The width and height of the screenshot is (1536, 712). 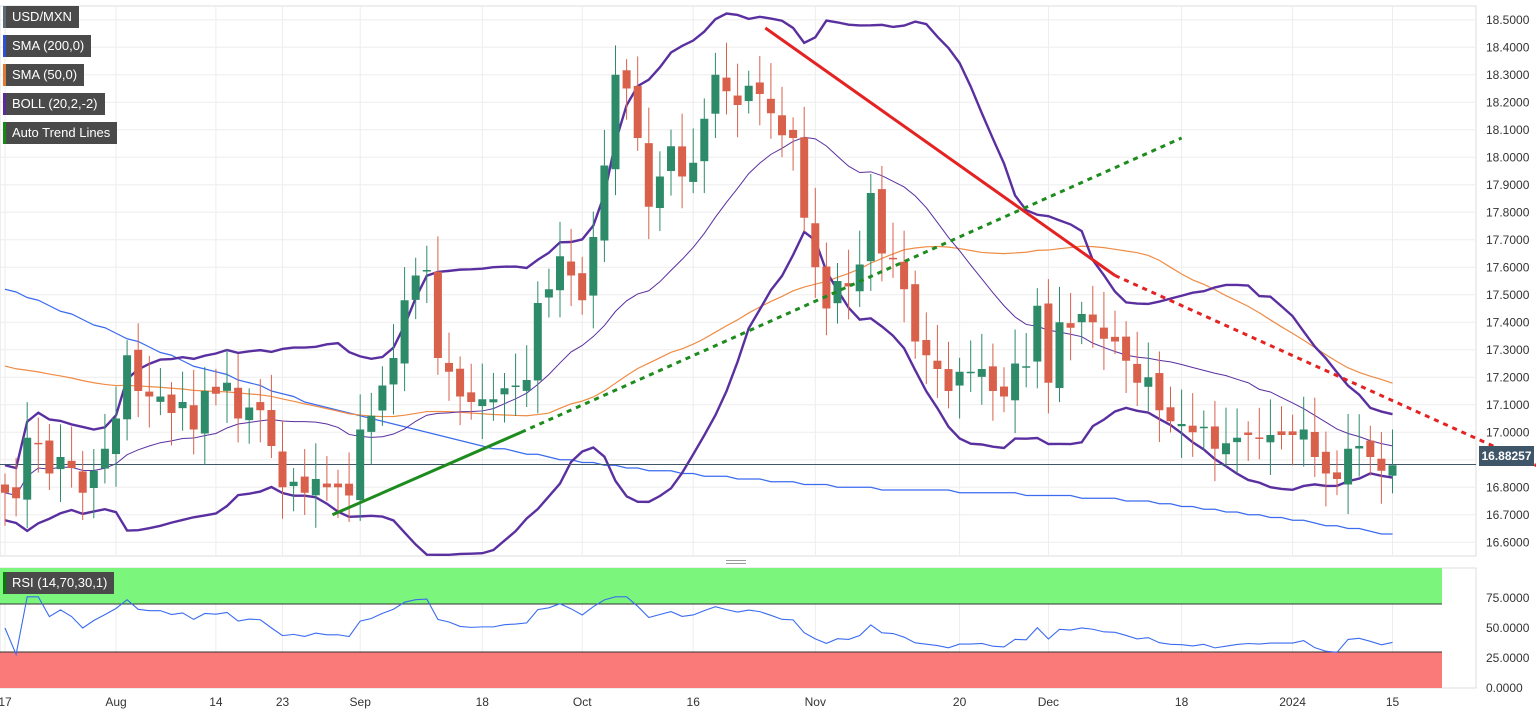 What do you see at coordinates (44, 75) in the screenshot?
I see `legend-item-sma50: SMA (50,0)` at bounding box center [44, 75].